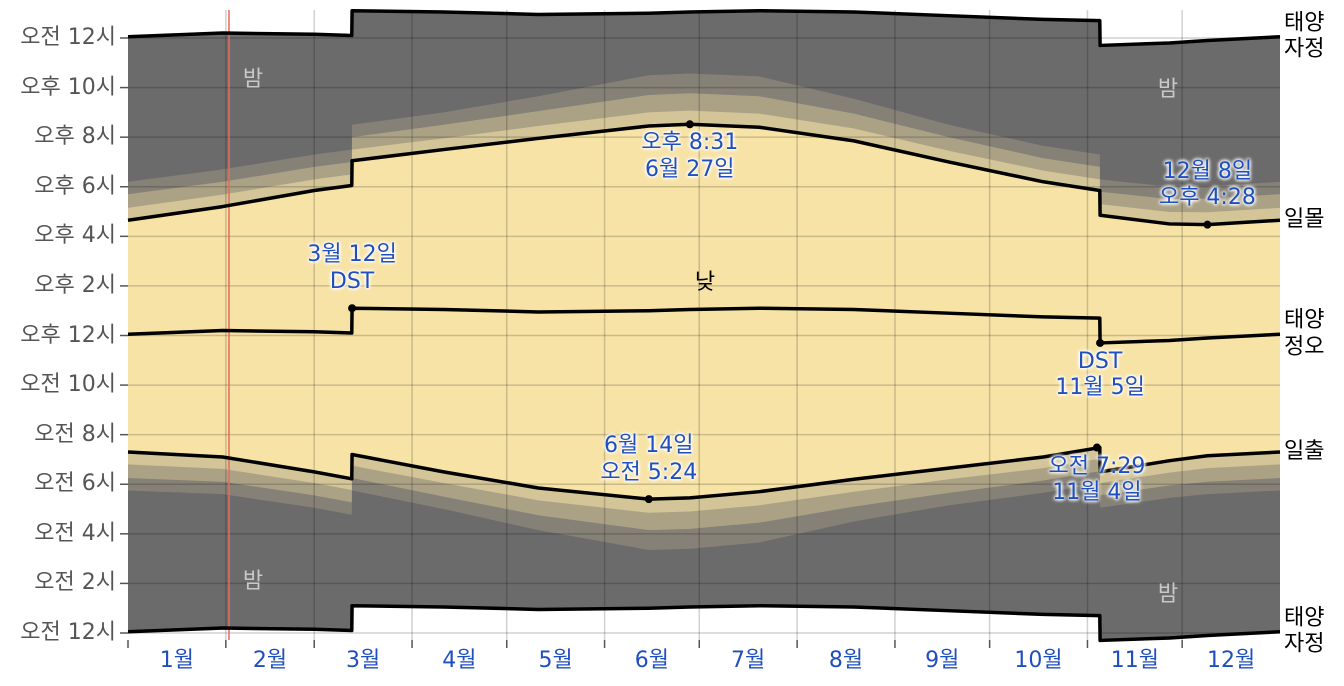 The height and width of the screenshot is (686, 1344). I want to click on y-tick-label: 오전 6시, so click(75, 484).